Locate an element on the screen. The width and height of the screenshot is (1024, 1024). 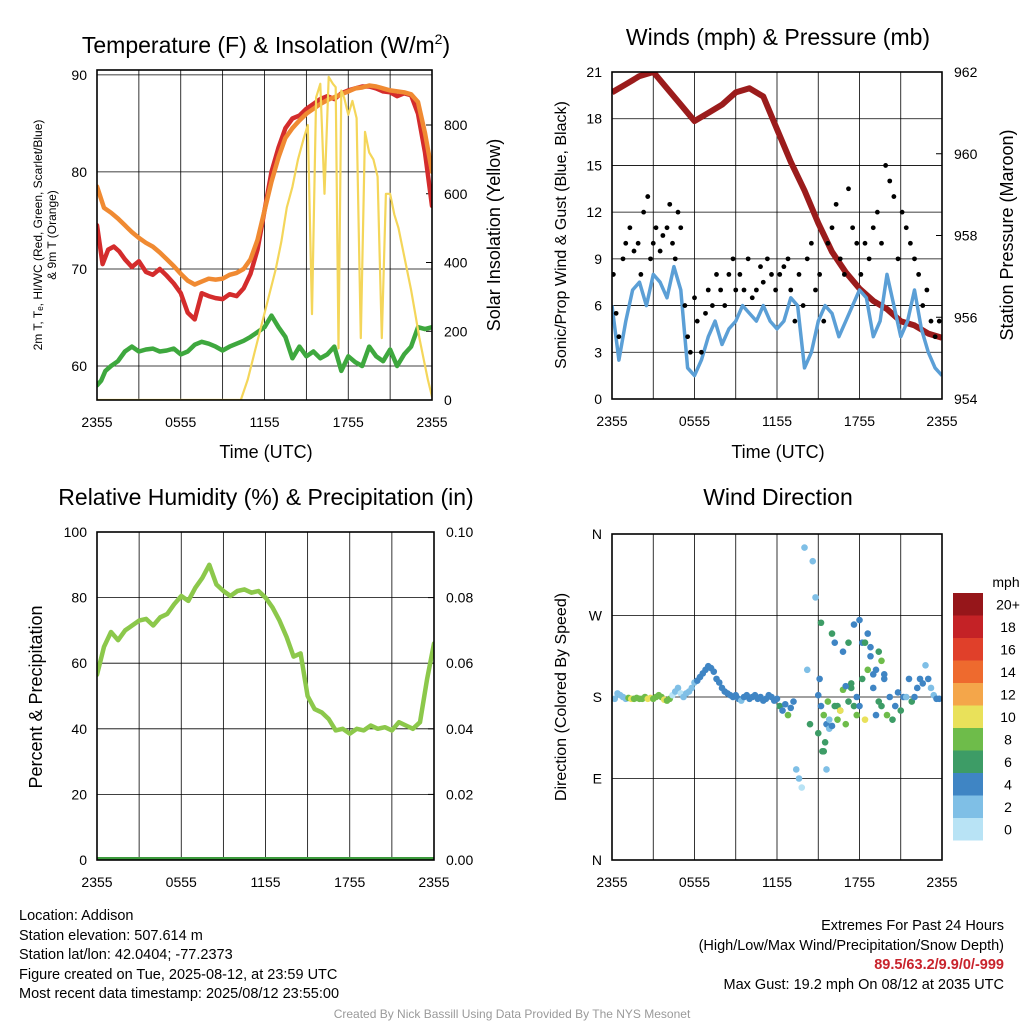
extremes-values: 89.5/63.2/9.9/0/-999 is located at coordinates (939, 965).